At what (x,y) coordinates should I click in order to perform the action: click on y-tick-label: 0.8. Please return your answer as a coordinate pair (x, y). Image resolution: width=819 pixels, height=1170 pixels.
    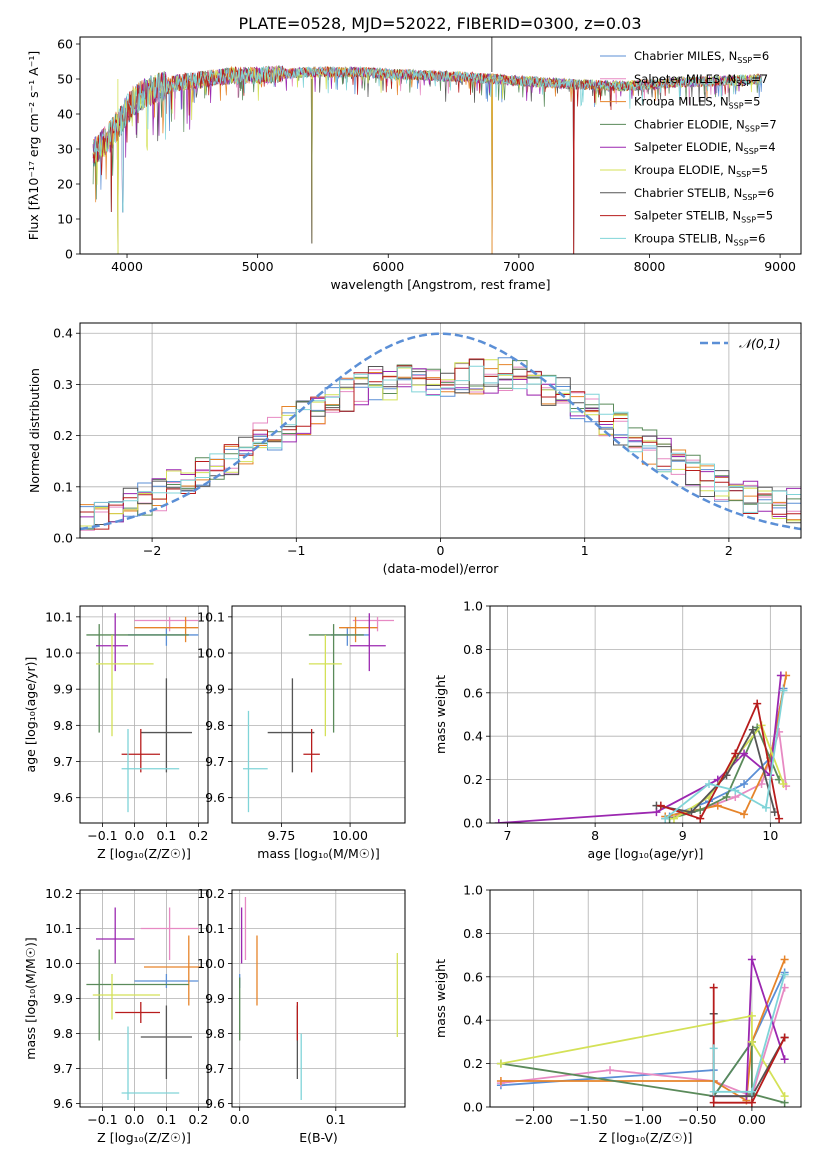
    Looking at the image, I should click on (473, 933).